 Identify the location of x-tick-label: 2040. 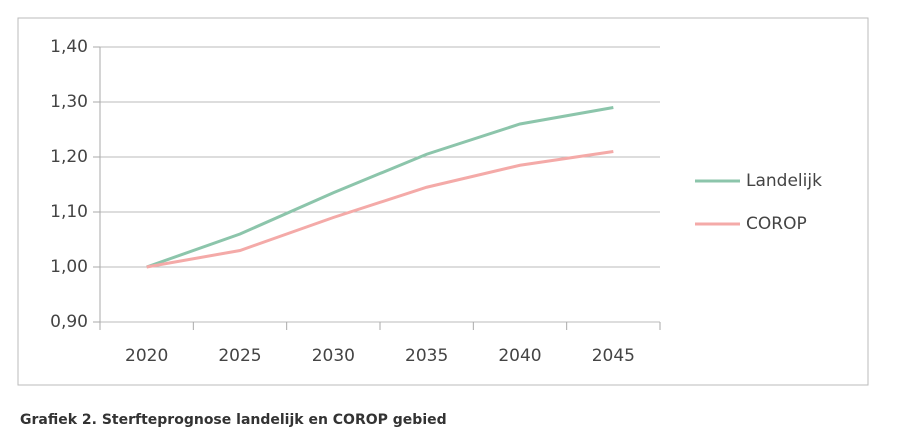
(519, 356).